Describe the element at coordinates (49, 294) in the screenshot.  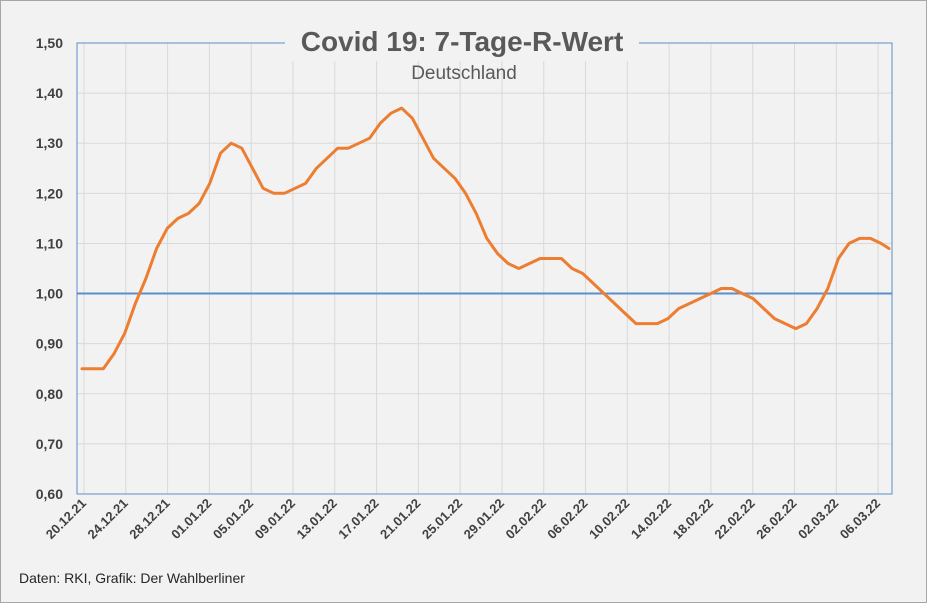
I see `y-tick-label: 1,00` at that location.